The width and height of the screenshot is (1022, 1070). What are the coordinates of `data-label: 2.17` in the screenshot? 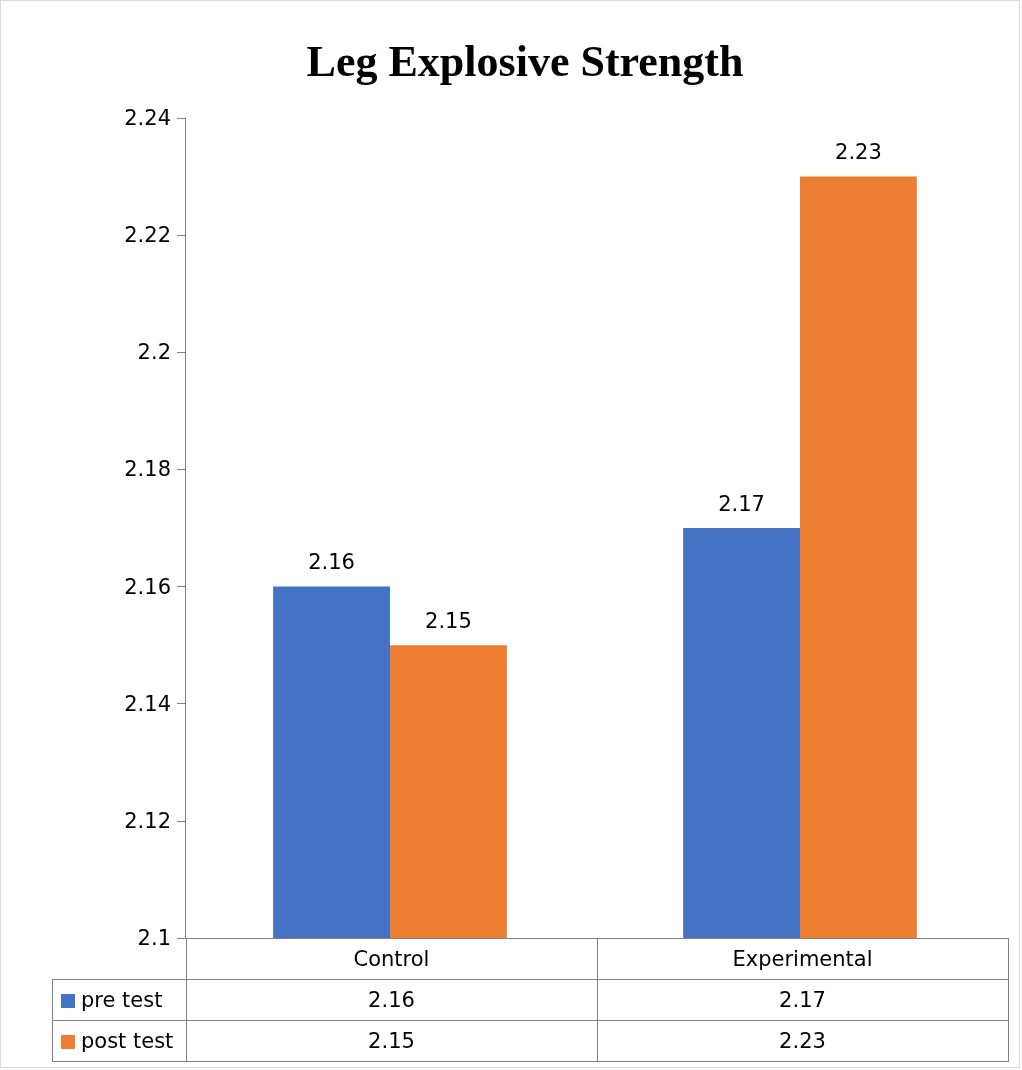 It's located at (802, 1000).